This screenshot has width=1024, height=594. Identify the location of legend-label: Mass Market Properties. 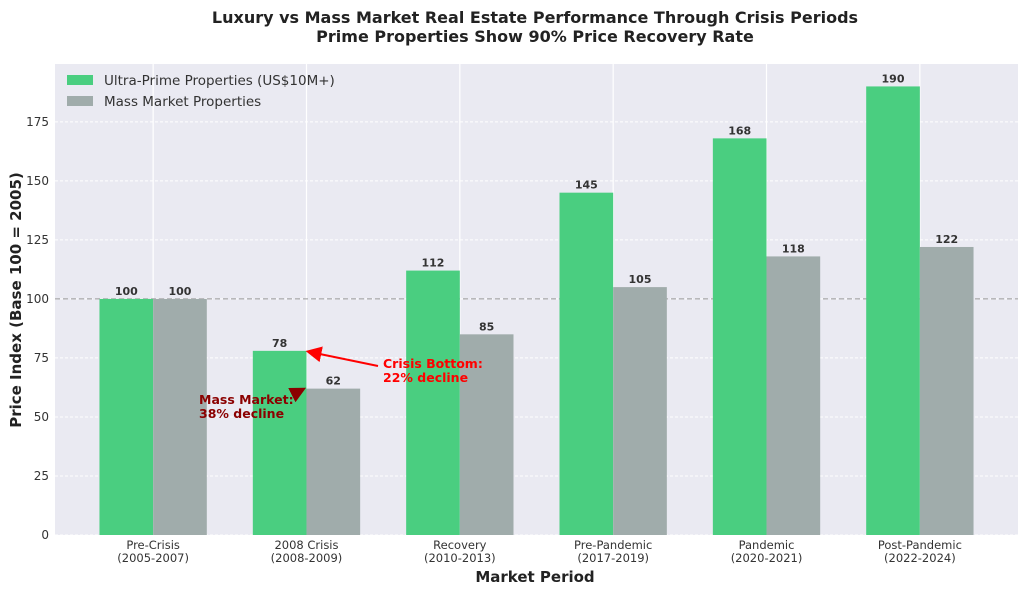
(182, 102).